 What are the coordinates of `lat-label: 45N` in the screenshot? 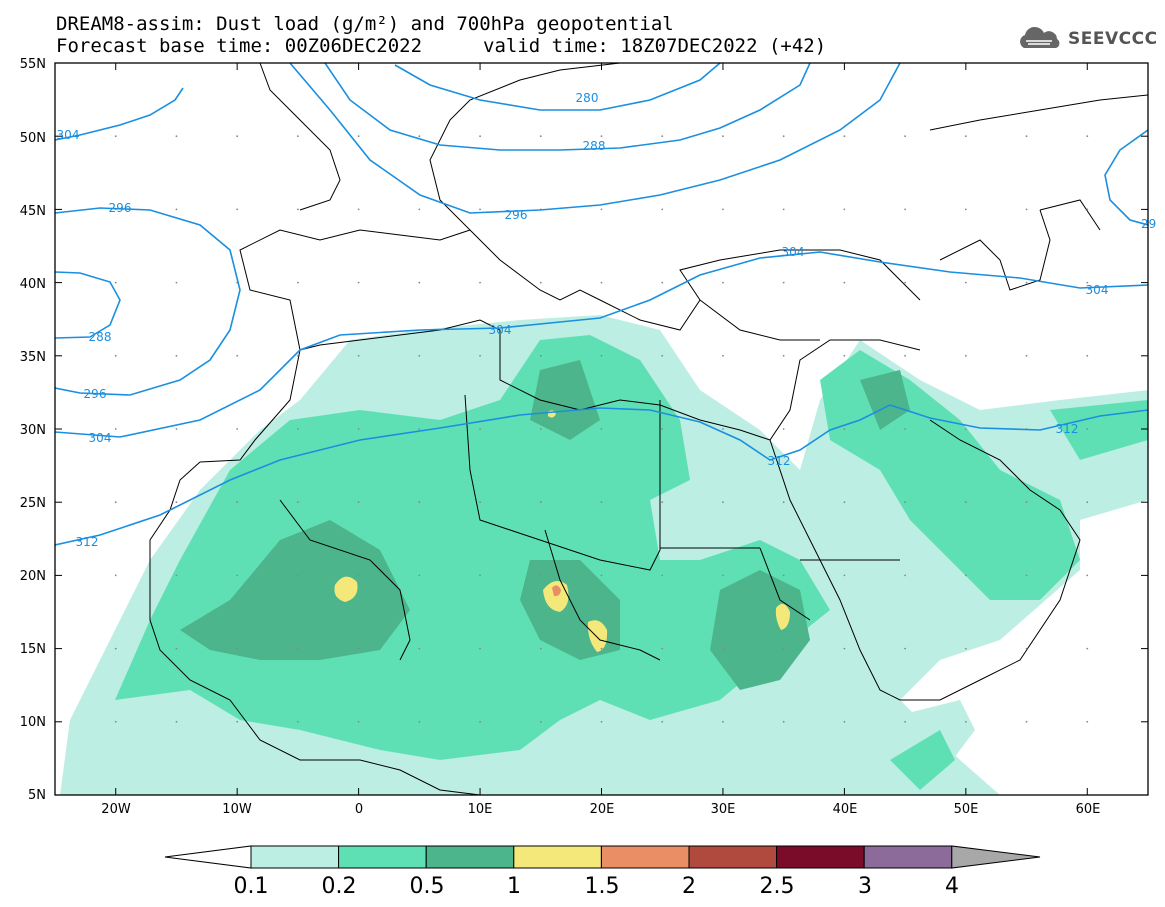 It's located at (33, 211).